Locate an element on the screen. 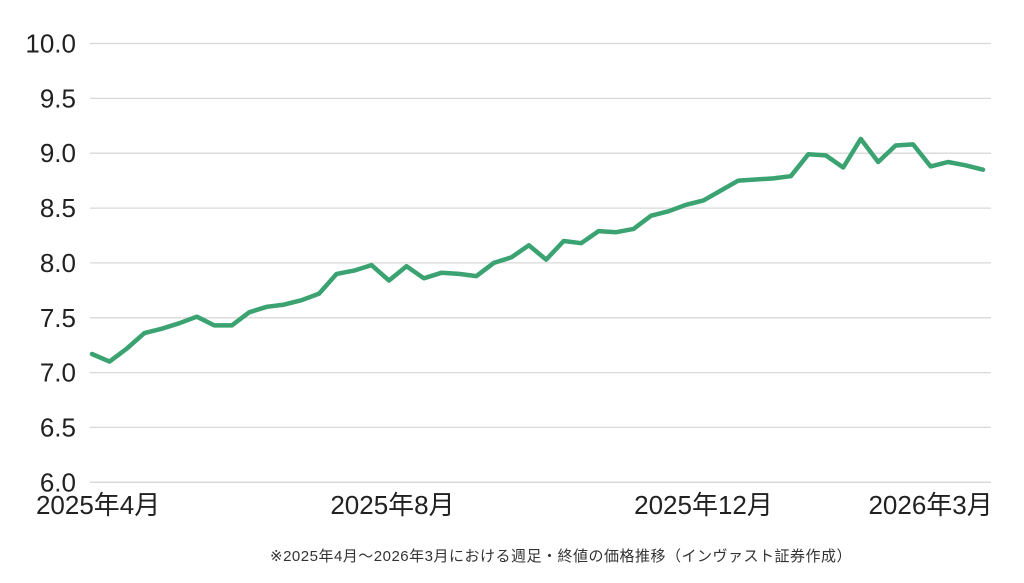 The height and width of the screenshot is (583, 1024). y-axis-tick-label: 7.0 is located at coordinates (58, 373).